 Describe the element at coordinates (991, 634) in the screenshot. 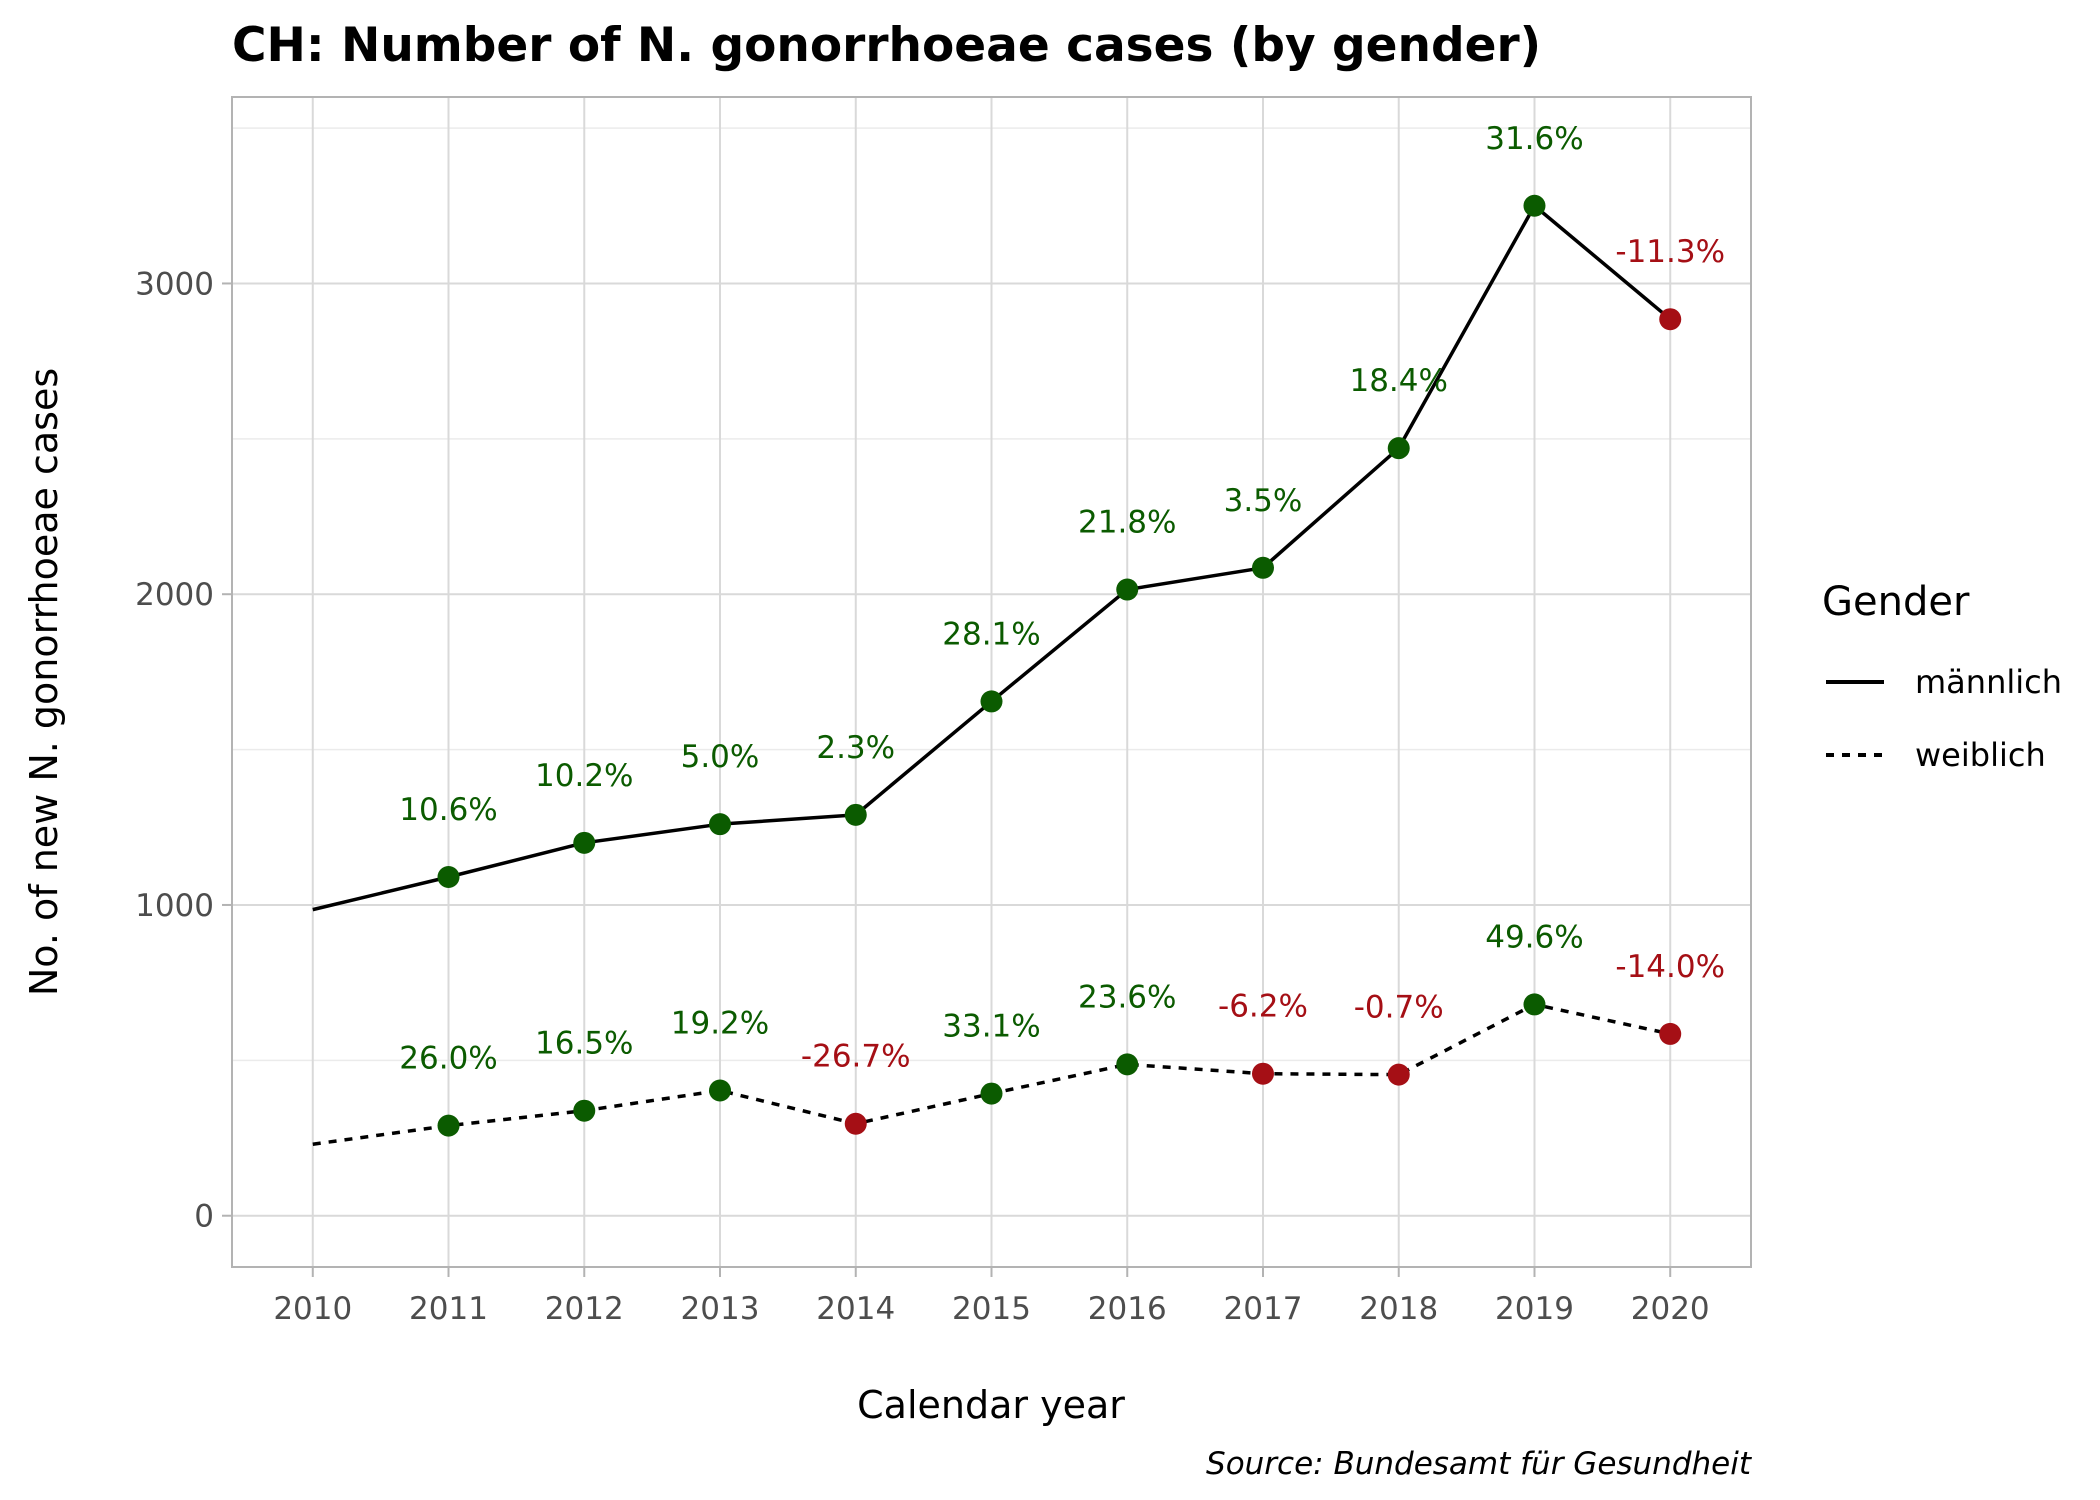

I see `data-label: 28.1%` at that location.